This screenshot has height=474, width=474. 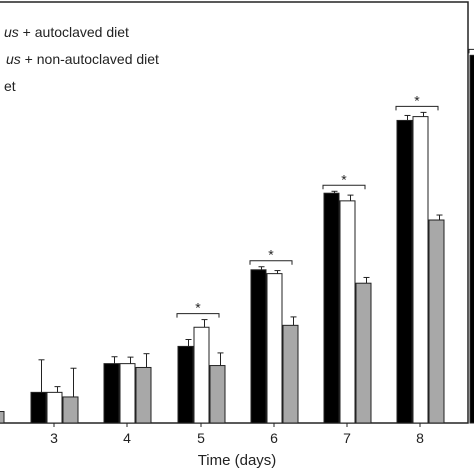 What do you see at coordinates (54, 438) in the screenshot?
I see `x-tick-label: 3` at bounding box center [54, 438].